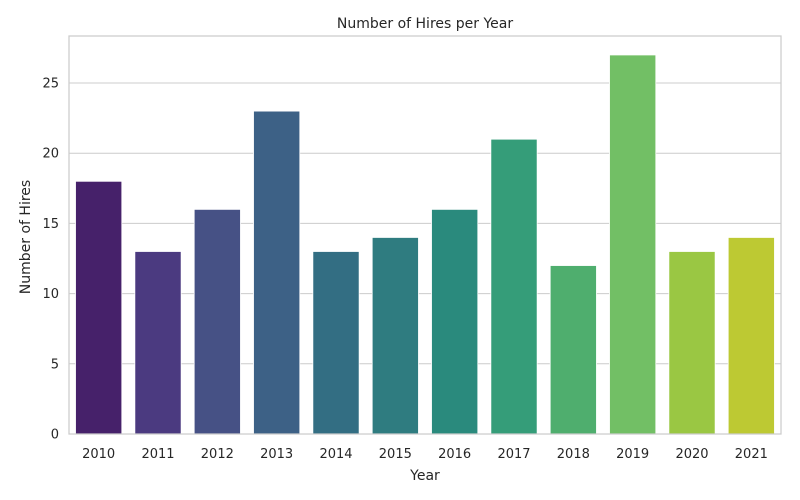 This screenshot has width=800, height=500. What do you see at coordinates (632, 454) in the screenshot?
I see `x-tick-label: 2019` at bounding box center [632, 454].